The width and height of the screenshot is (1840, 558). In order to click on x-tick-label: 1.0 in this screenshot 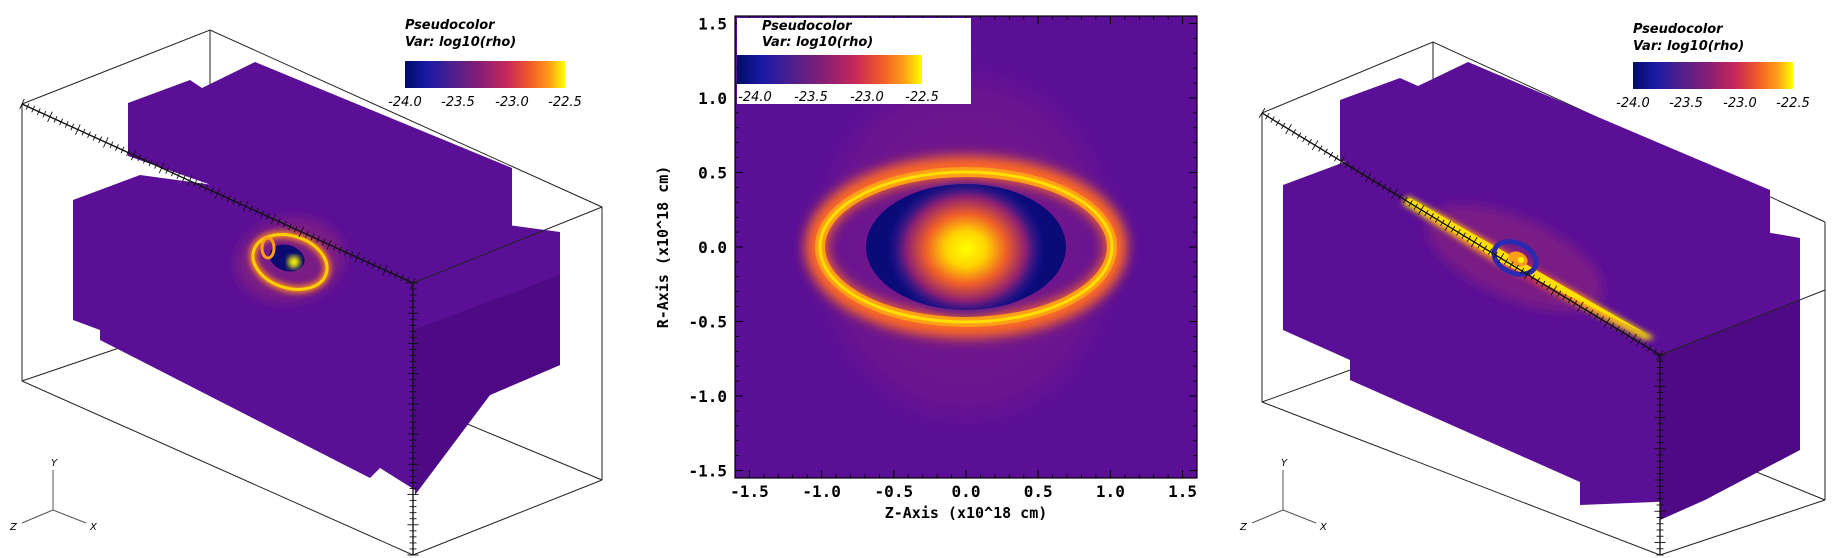, I will do `click(1110, 491)`.